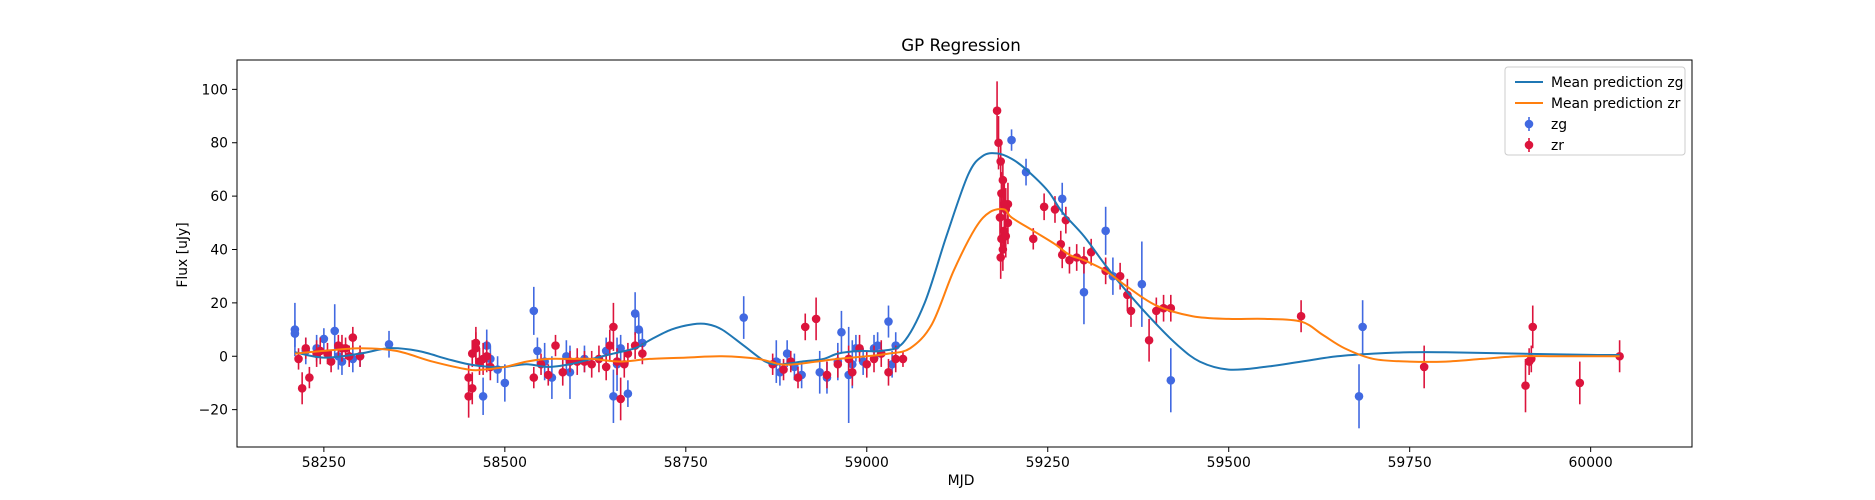 The height and width of the screenshot is (500, 1875). Describe the element at coordinates (223, 357) in the screenshot. I see `y-tick-label: 0` at that location.